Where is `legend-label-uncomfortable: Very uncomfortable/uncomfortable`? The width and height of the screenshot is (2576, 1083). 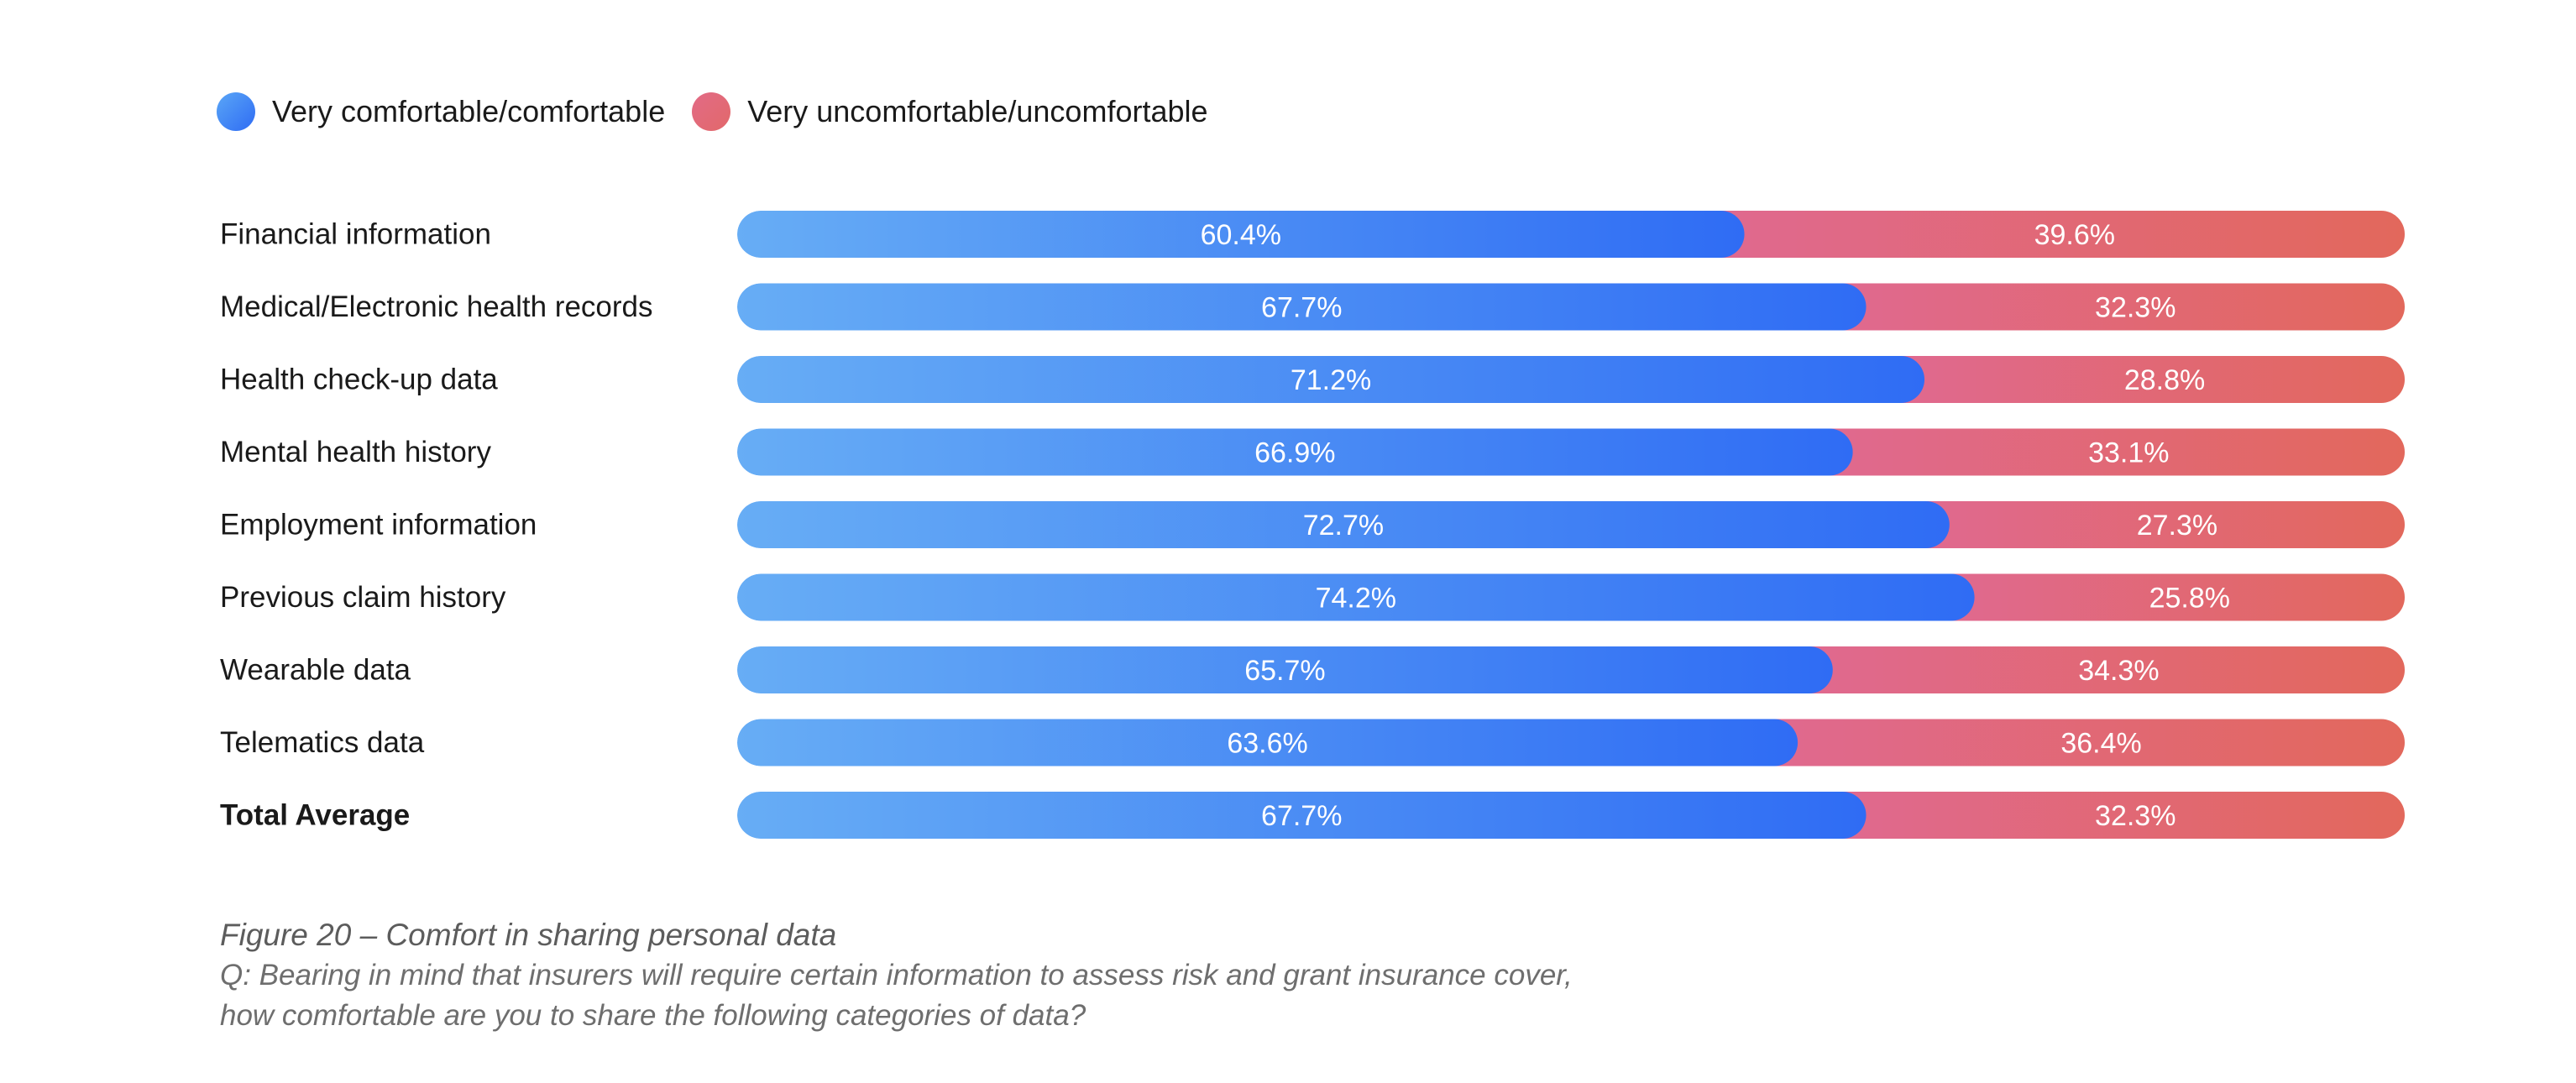 legend-label-uncomfortable: Very uncomfortable/uncomfortable is located at coordinates (978, 111).